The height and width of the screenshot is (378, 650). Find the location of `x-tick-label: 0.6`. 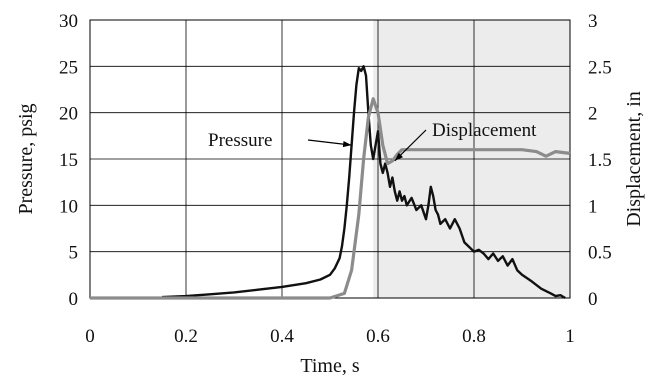

x-tick-label: 0.6 is located at coordinates (378, 336).